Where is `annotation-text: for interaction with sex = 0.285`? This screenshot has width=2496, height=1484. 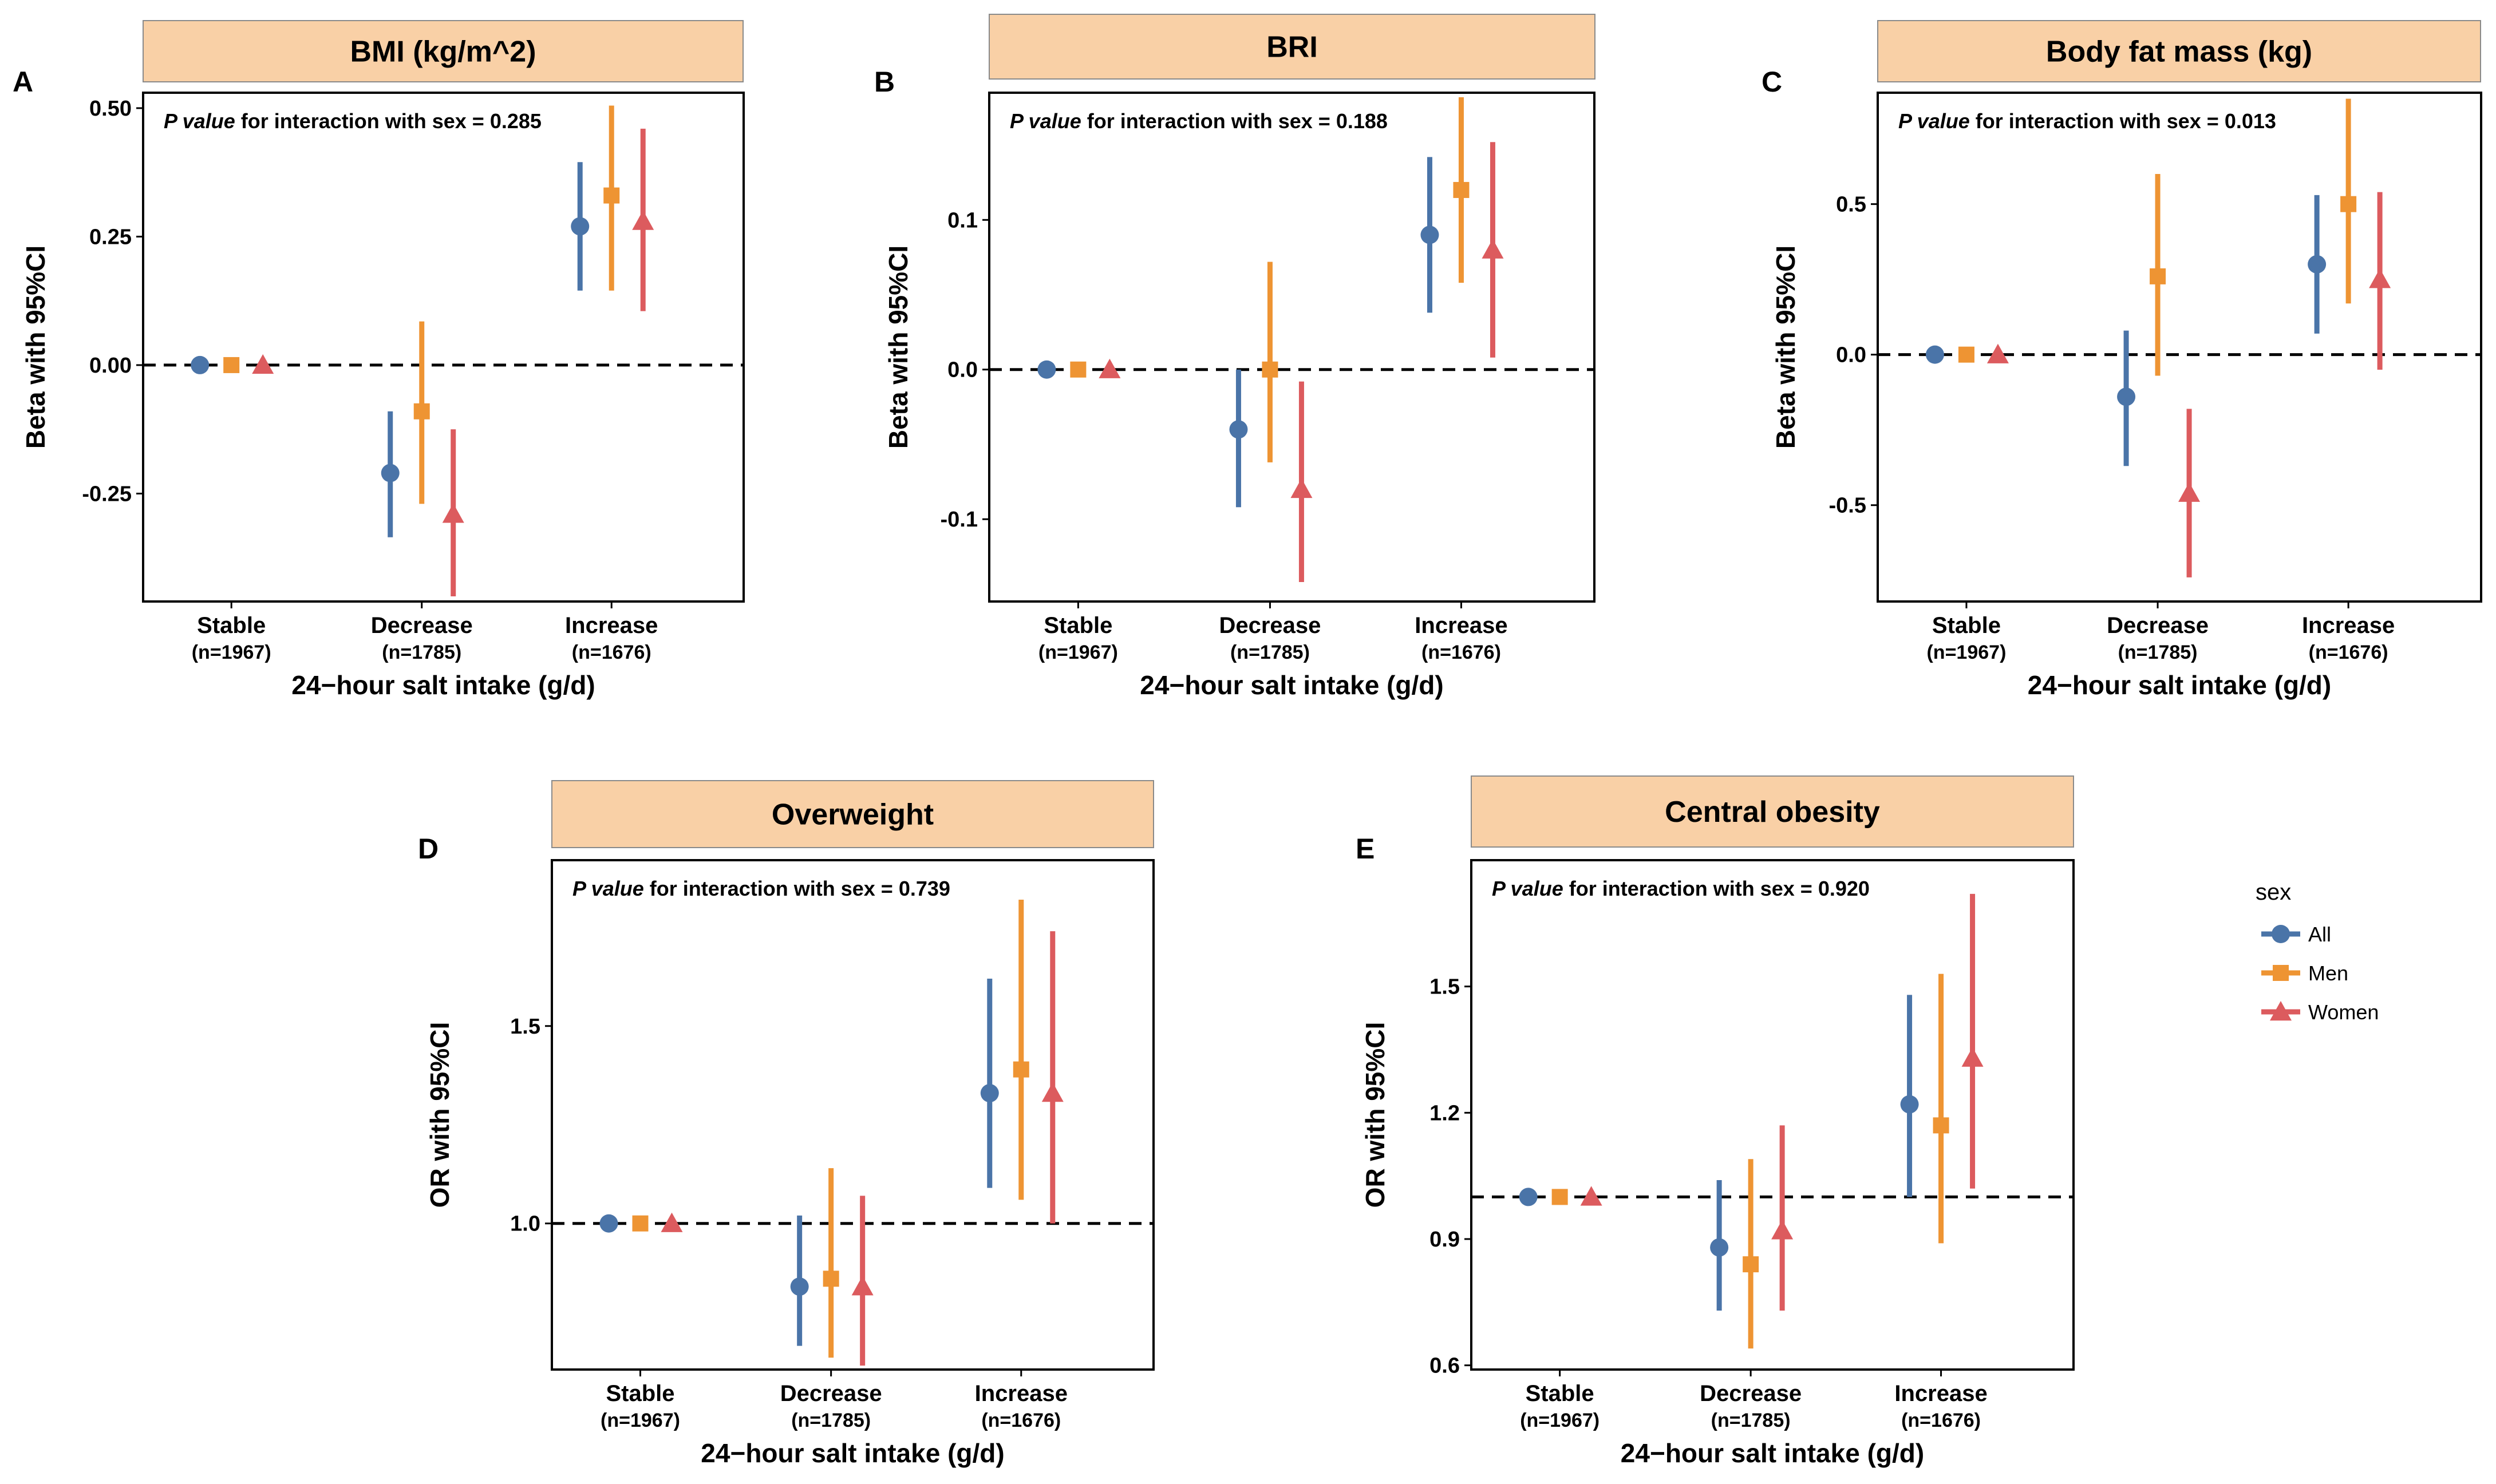
annotation-text: for interaction with sex = 0.285 is located at coordinates (389, 121).